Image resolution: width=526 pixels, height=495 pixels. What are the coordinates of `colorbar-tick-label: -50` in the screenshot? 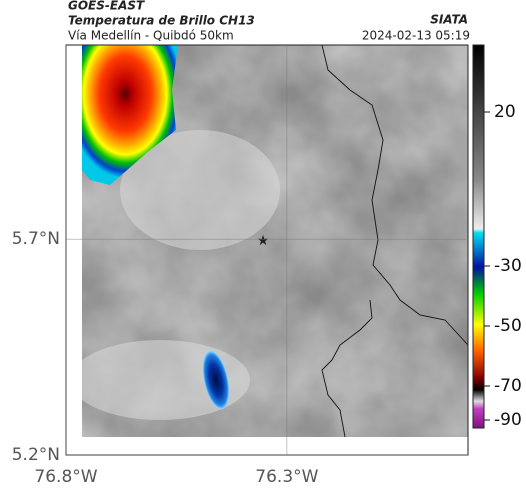 It's located at (508, 326).